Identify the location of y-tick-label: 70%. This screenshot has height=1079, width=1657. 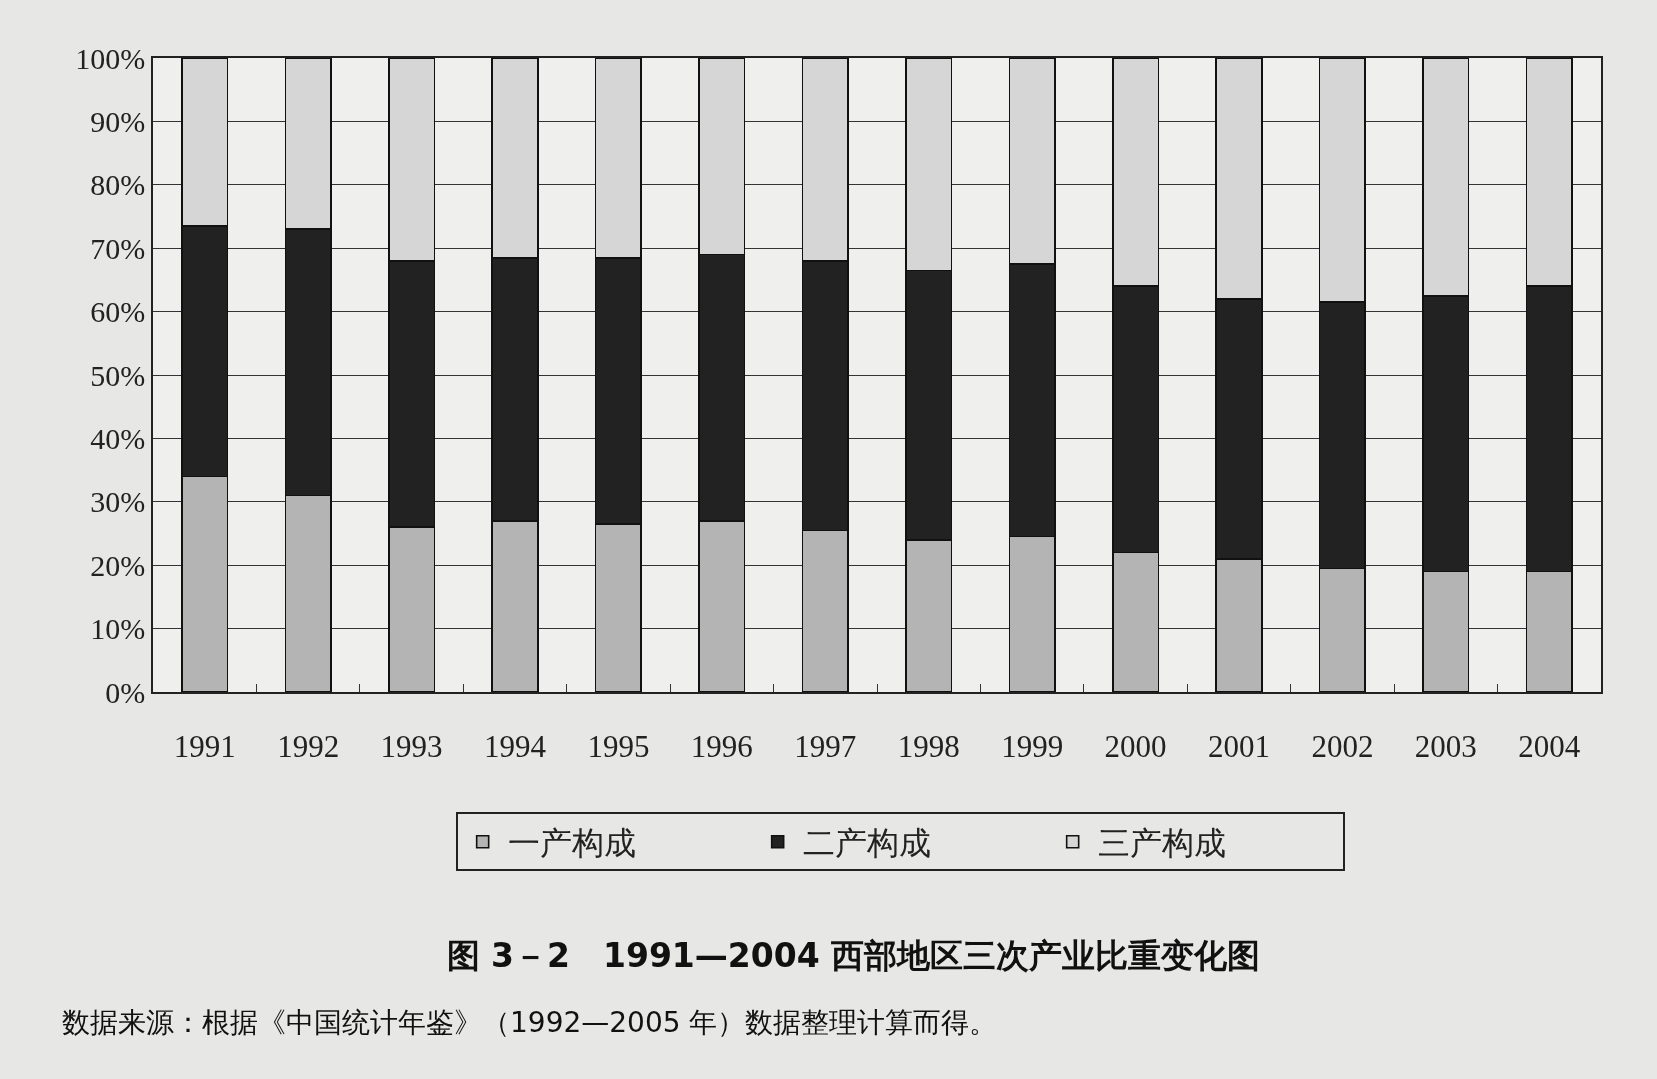
(118, 248).